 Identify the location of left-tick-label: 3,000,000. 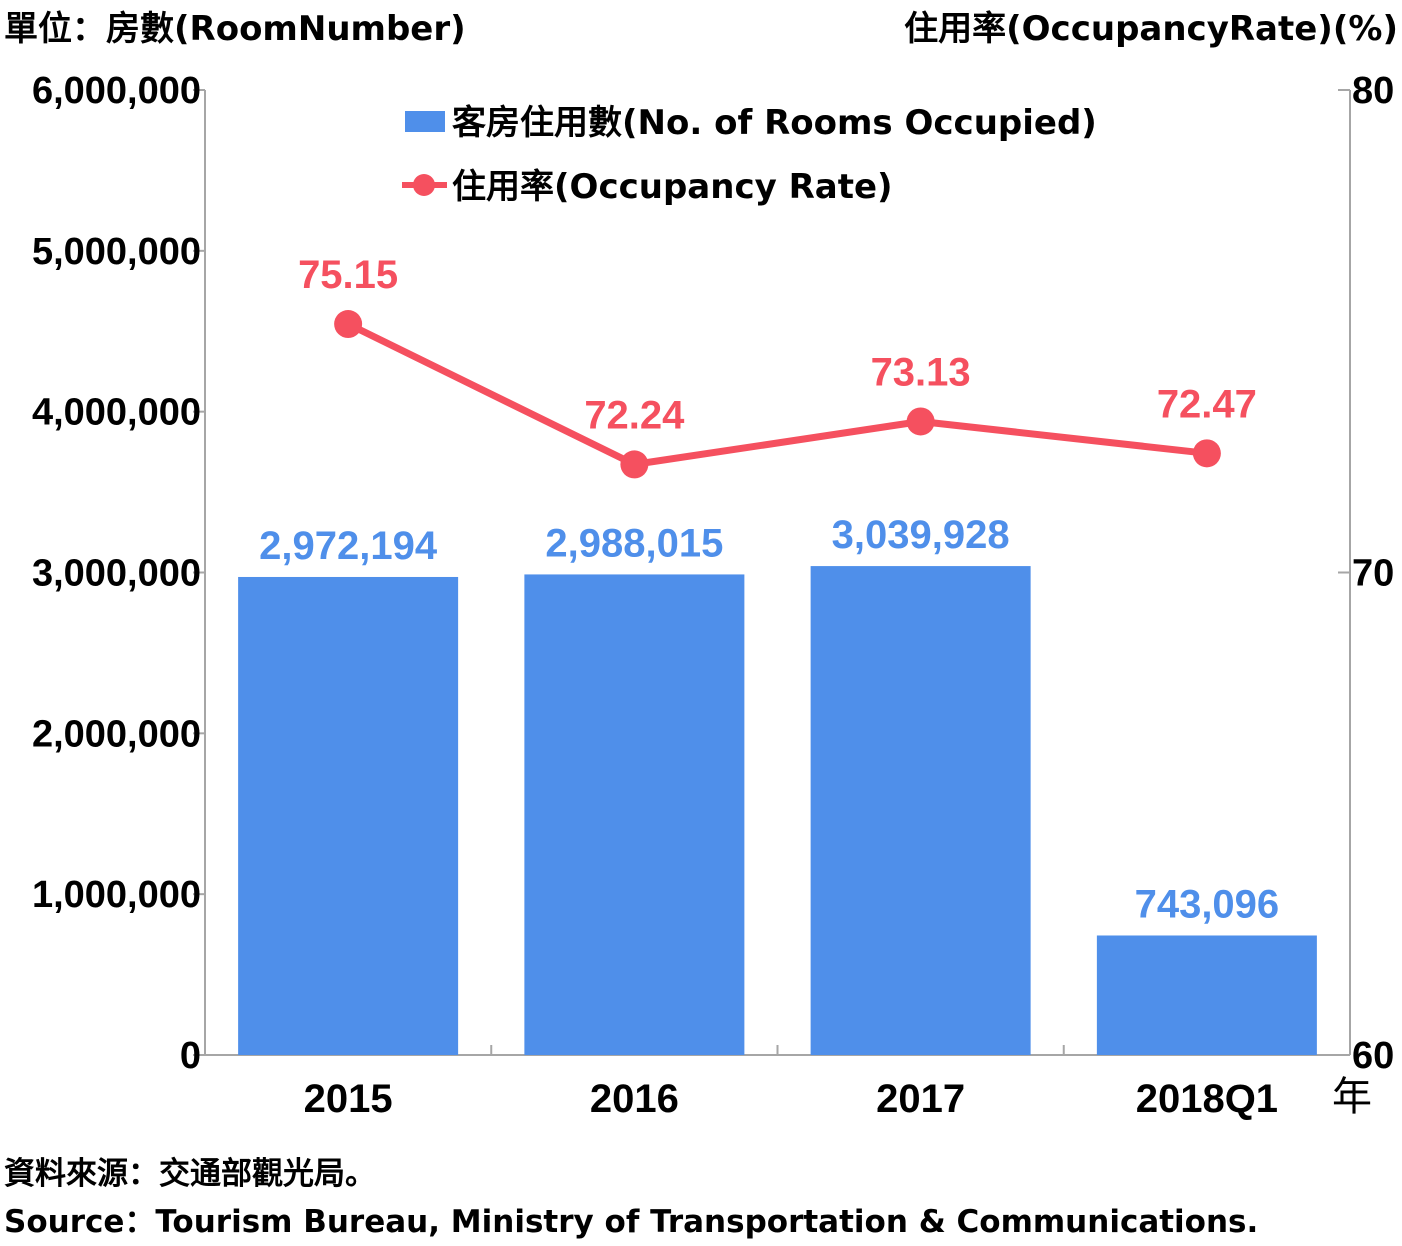
(116, 574).